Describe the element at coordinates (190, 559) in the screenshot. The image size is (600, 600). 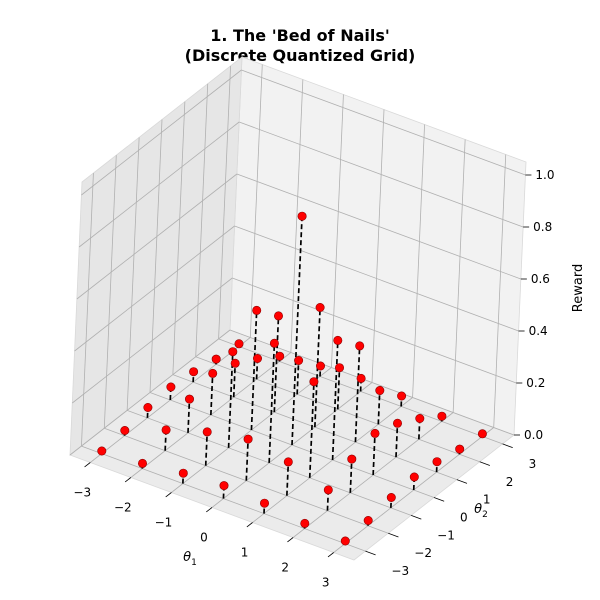
I see `x-axis-label: θ1` at that location.